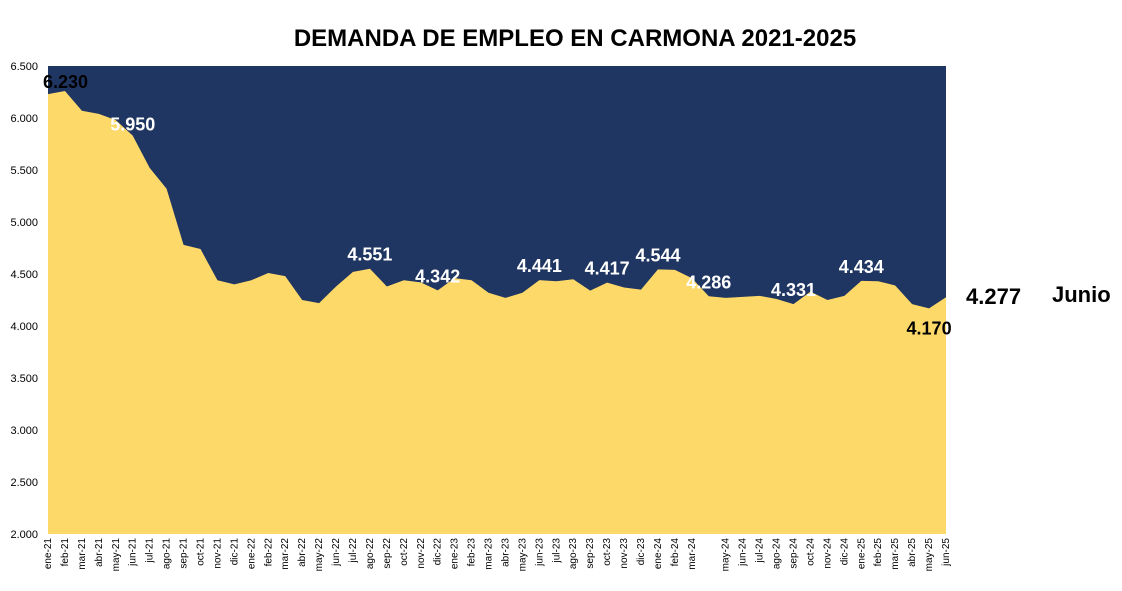 This screenshot has height=591, width=1122. I want to click on x-tick-label: dic-23, so click(641, 552).